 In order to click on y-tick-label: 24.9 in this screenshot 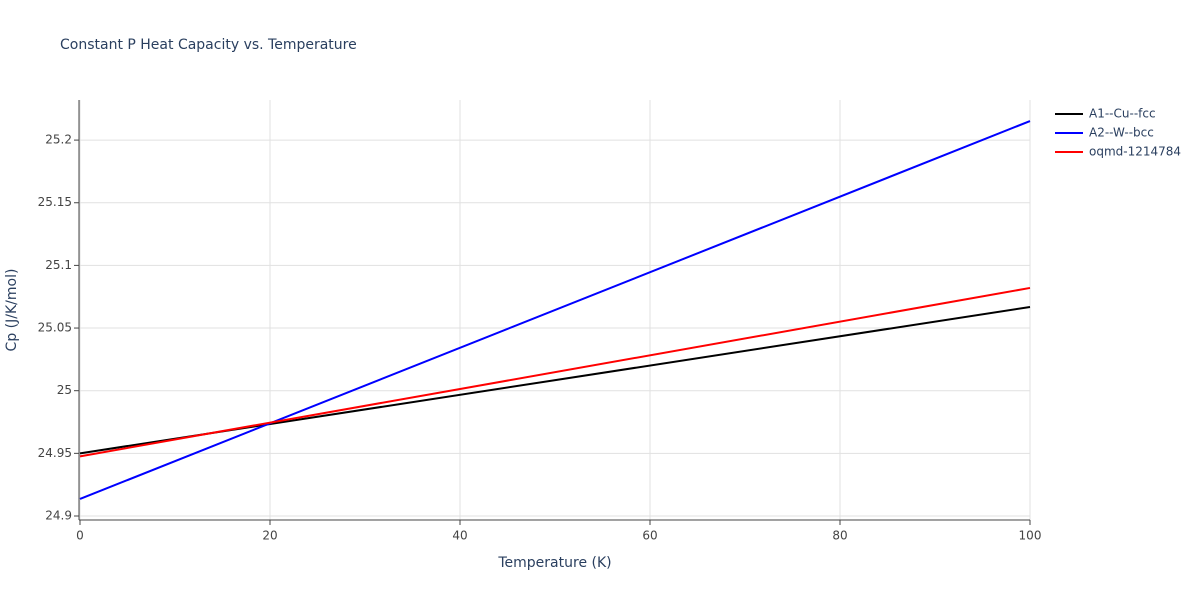, I will do `click(58, 515)`.